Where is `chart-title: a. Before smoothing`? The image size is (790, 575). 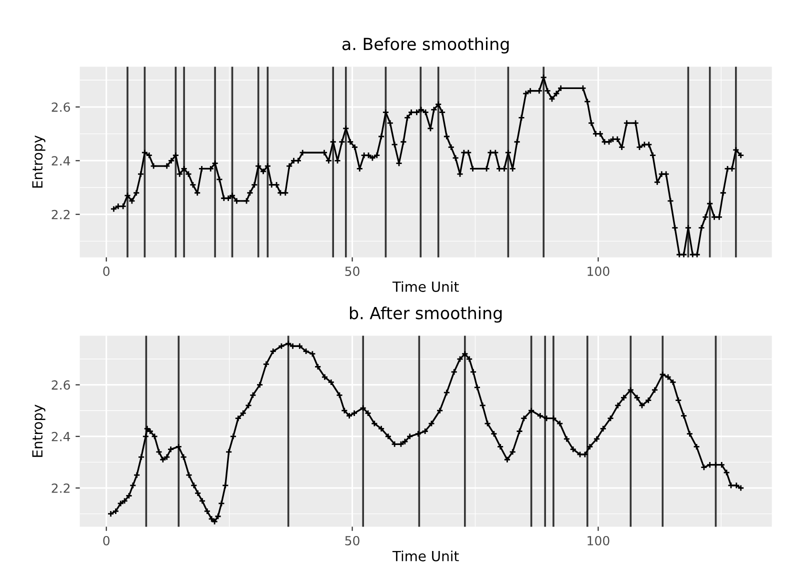 chart-title: a. Before smoothing is located at coordinates (425, 45).